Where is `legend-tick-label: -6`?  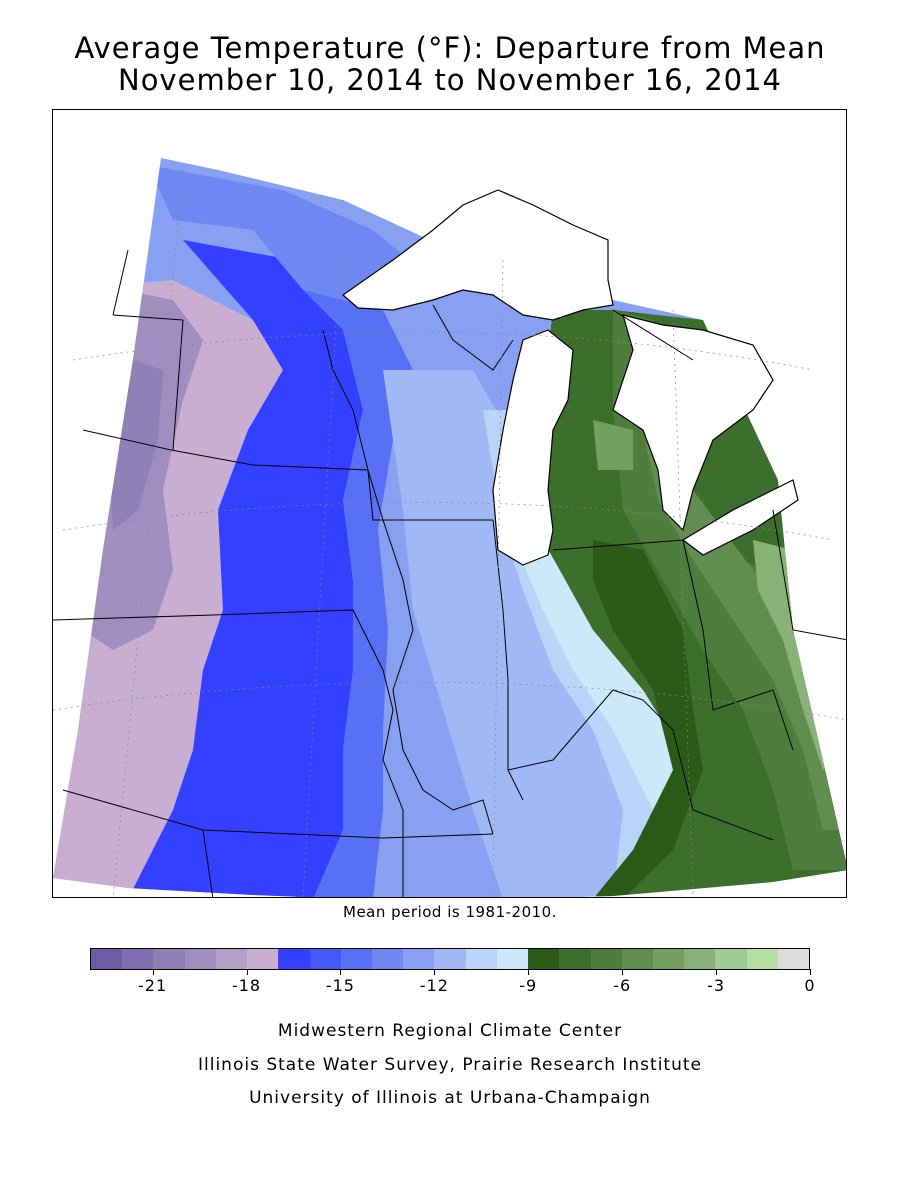 legend-tick-label: -6 is located at coordinates (622, 985).